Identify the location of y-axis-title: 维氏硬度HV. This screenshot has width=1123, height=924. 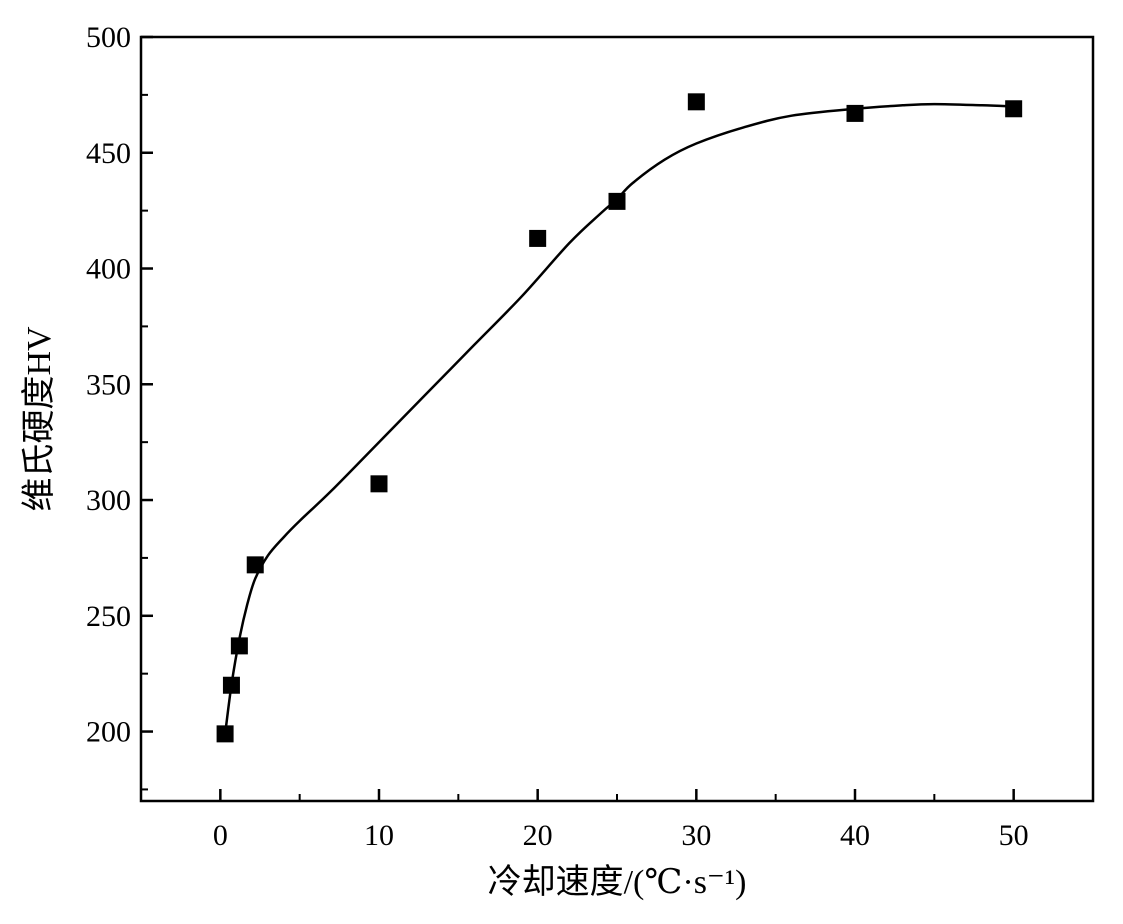
(39, 419).